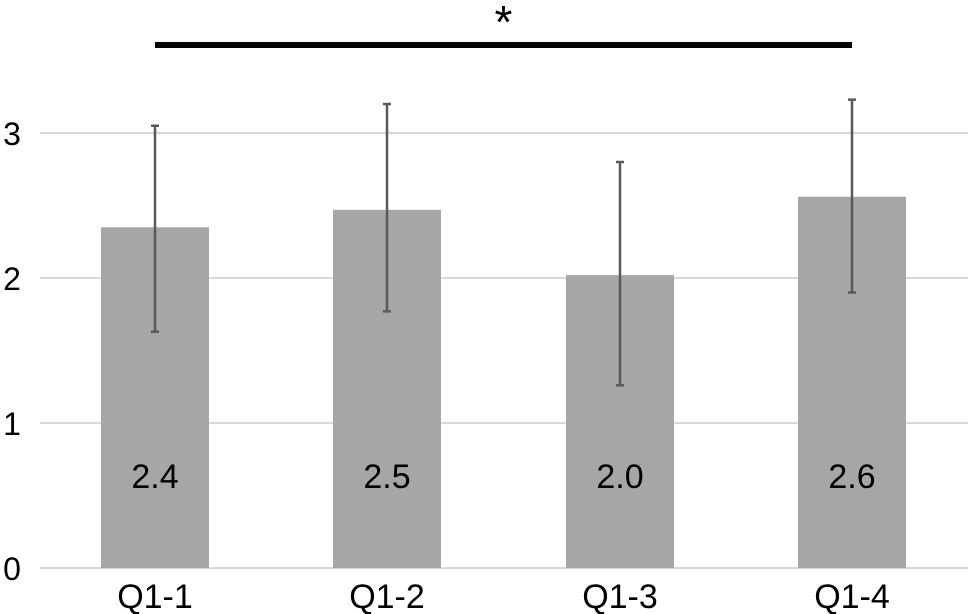 The image size is (968, 614). Describe the element at coordinates (503, 596) in the screenshot. I see `x-axis-ticks: Q1-1 Q1-2 Q1-3 Q1-4` at that location.